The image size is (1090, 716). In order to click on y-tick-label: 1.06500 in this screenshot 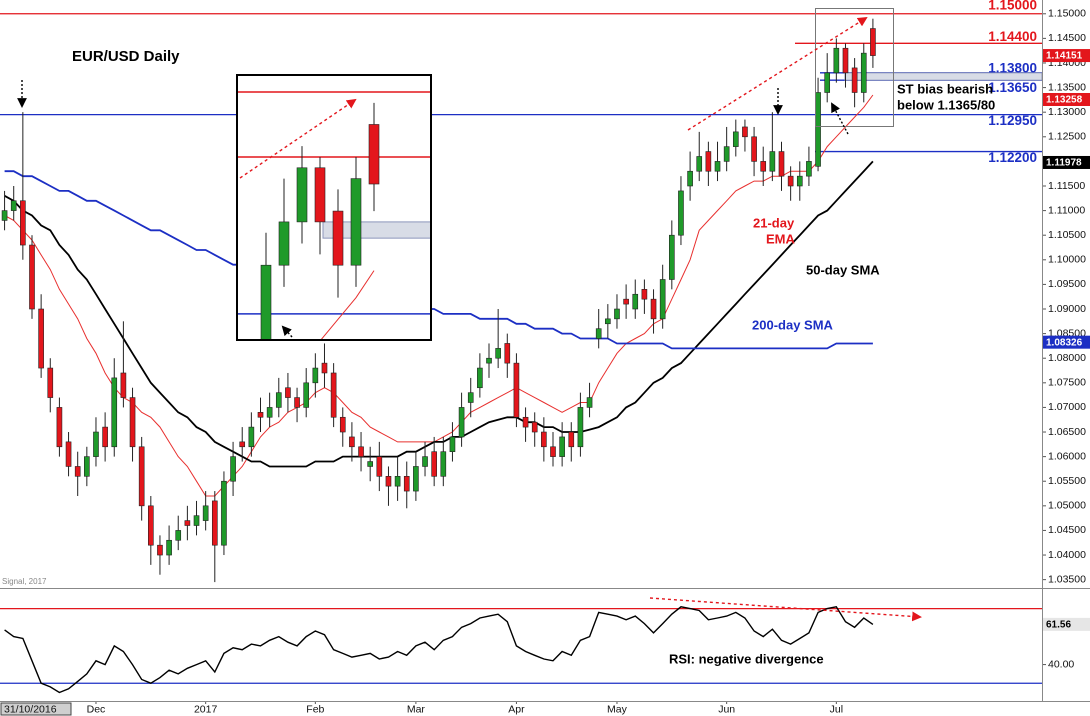, I will do `click(1067, 432)`.